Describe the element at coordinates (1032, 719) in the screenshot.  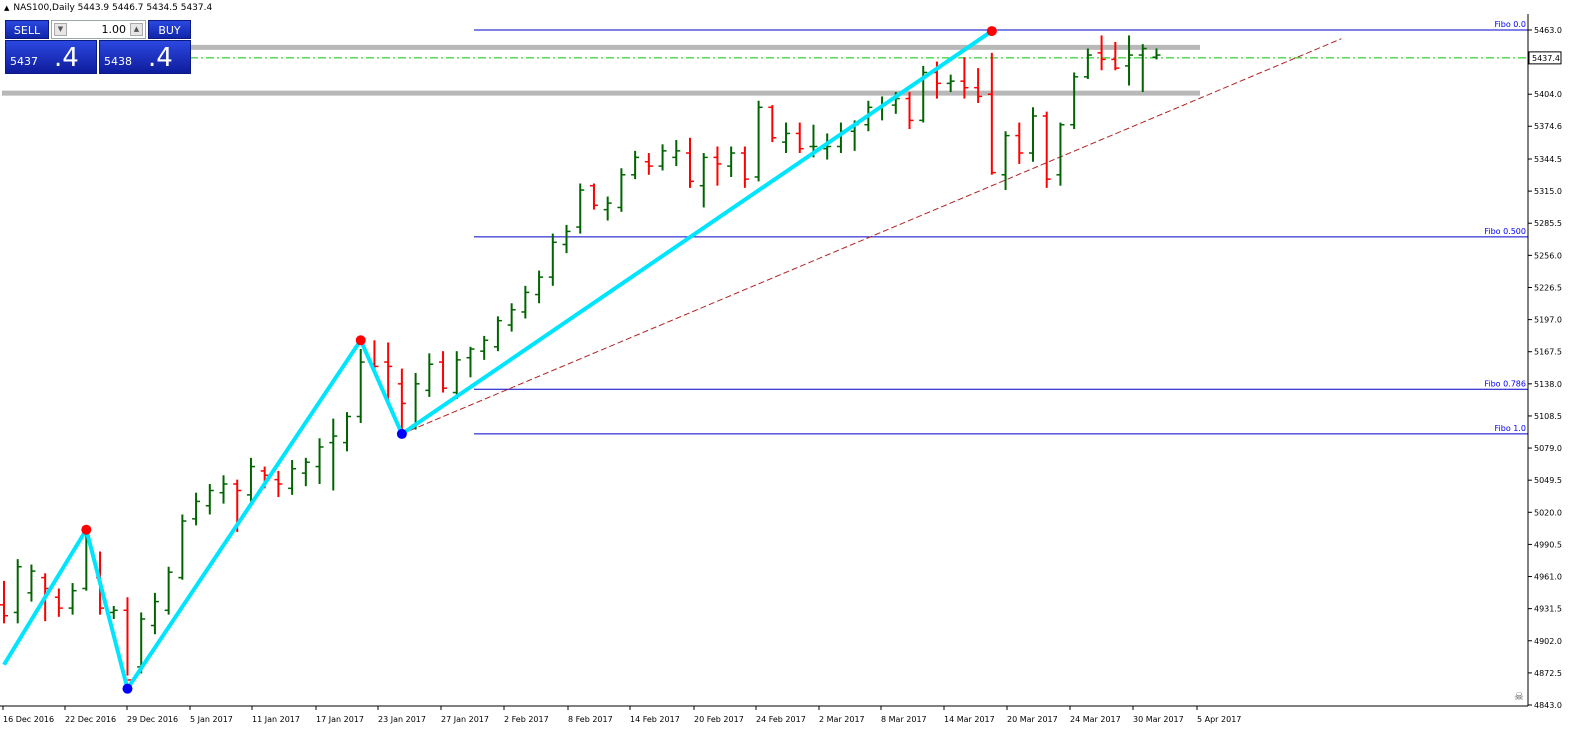
I see `date-tick-label: 20 Mar 2017` at that location.